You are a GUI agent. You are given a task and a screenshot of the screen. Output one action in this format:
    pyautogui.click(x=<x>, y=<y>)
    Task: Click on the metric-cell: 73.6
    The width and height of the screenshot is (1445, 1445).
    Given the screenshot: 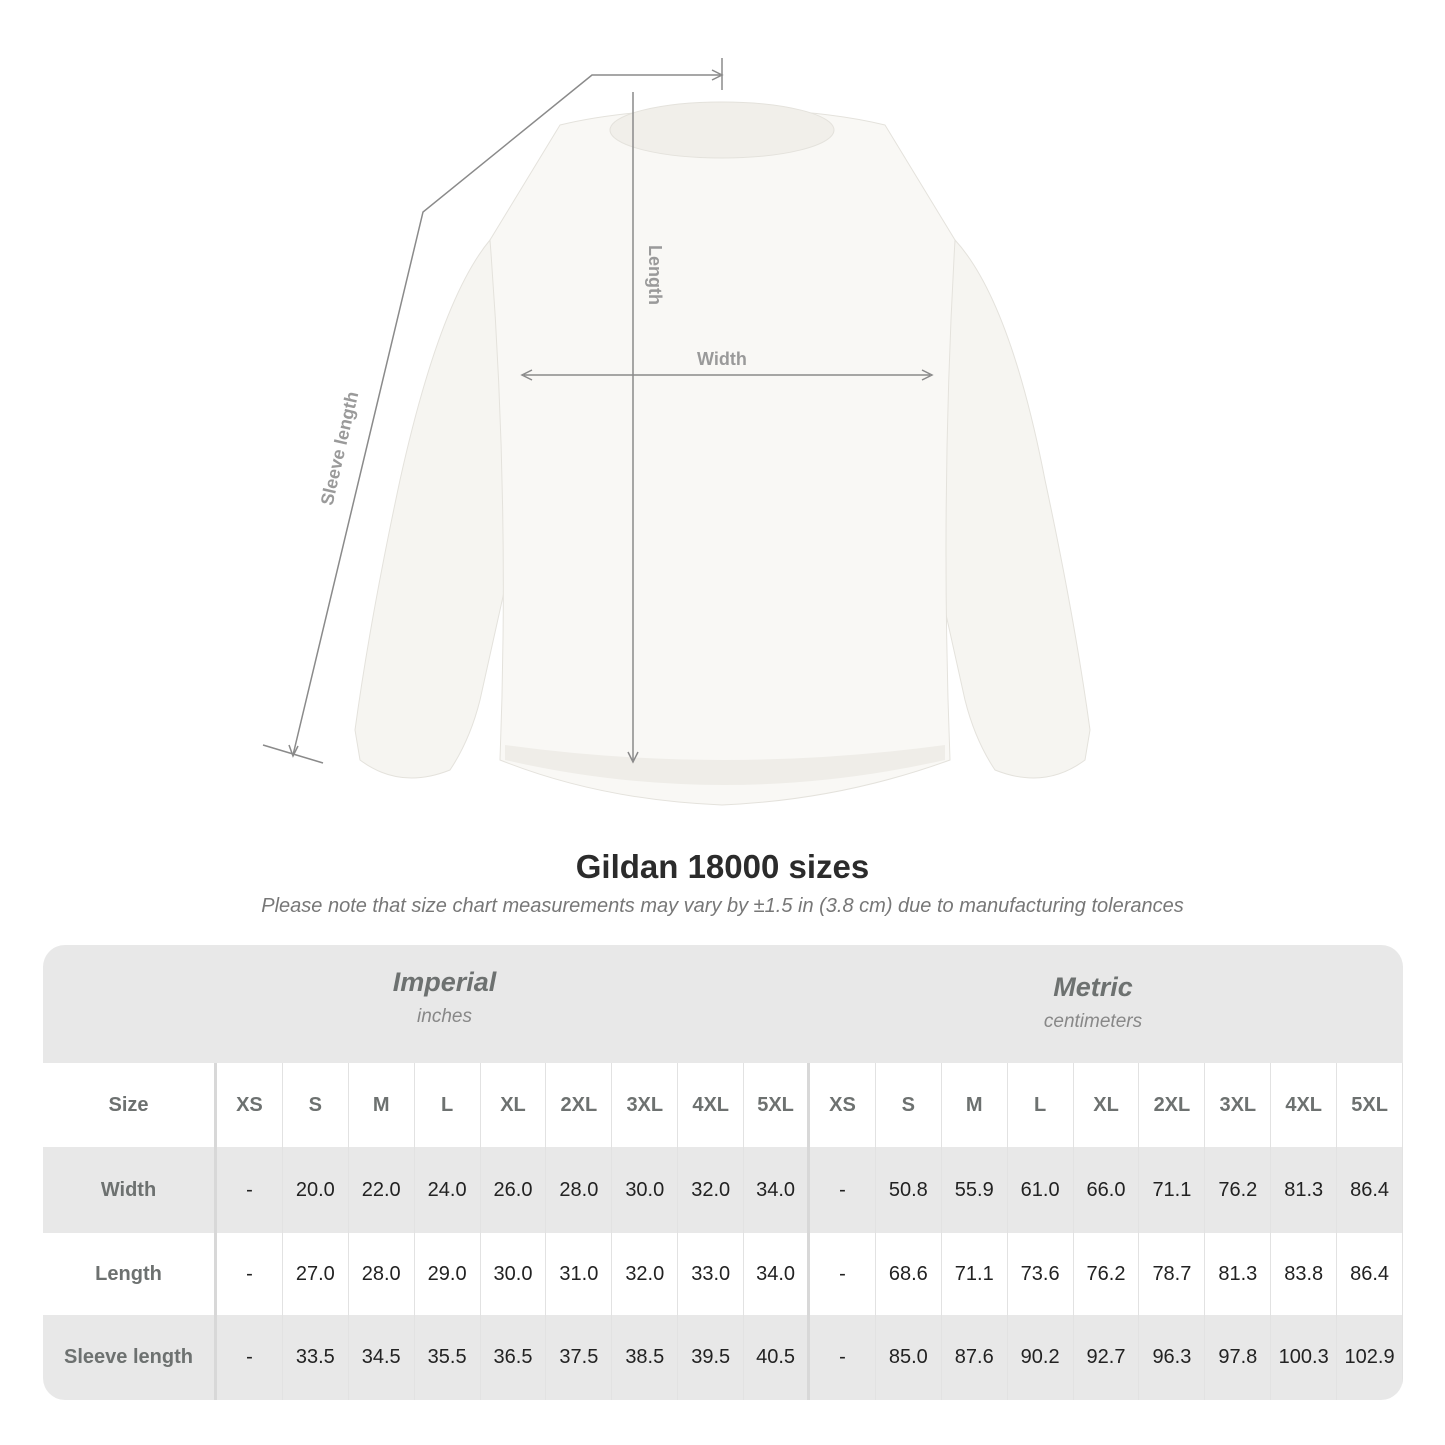 What is the action you would take?
    pyautogui.click(x=1041, y=1274)
    